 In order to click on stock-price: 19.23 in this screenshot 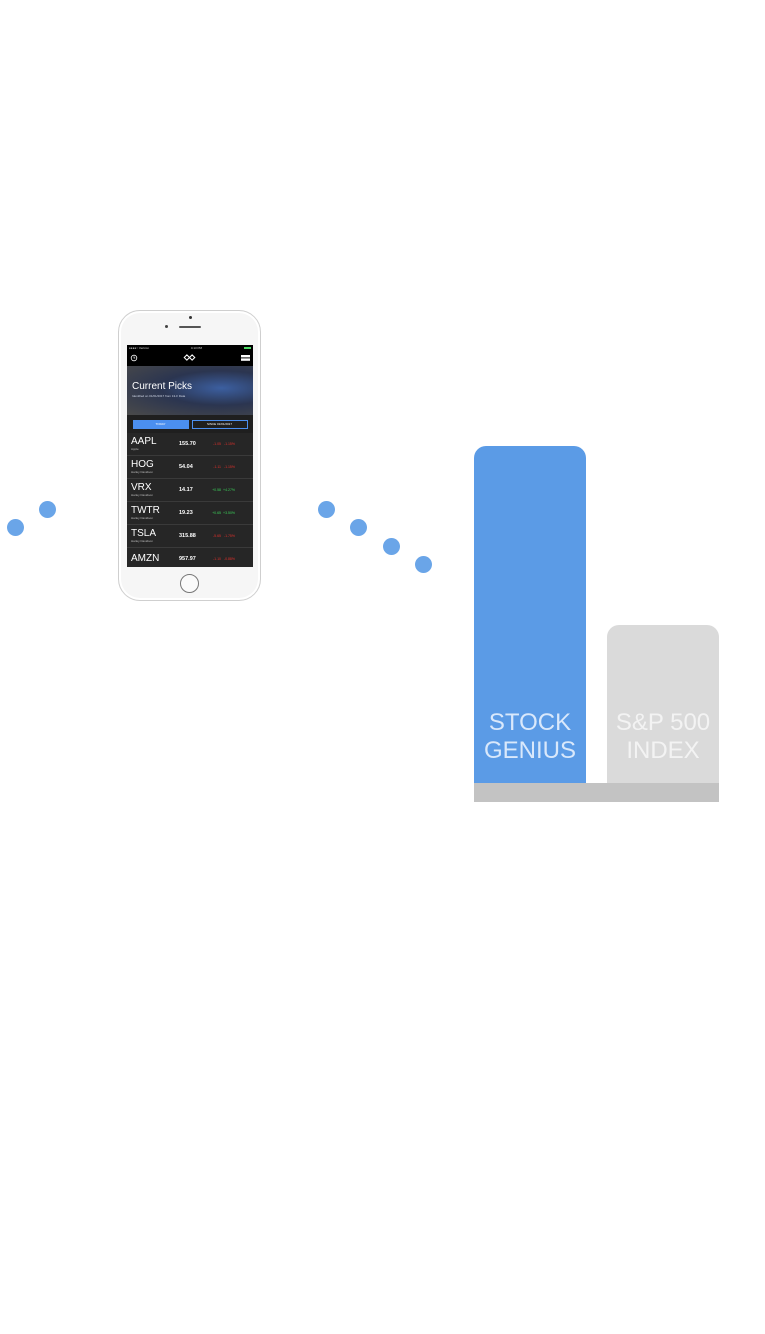, I will do `click(193, 513)`.